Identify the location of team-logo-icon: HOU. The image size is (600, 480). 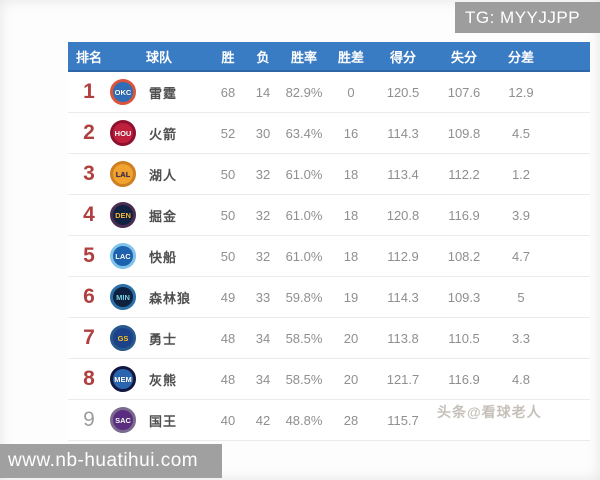
(123, 133).